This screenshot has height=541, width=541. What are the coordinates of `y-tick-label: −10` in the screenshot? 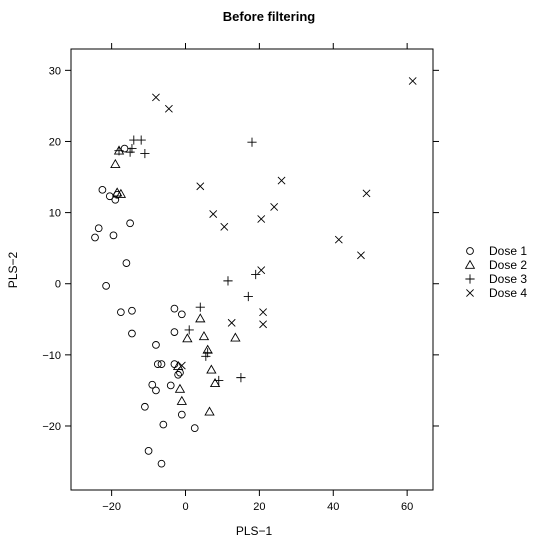 It's located at (51, 356).